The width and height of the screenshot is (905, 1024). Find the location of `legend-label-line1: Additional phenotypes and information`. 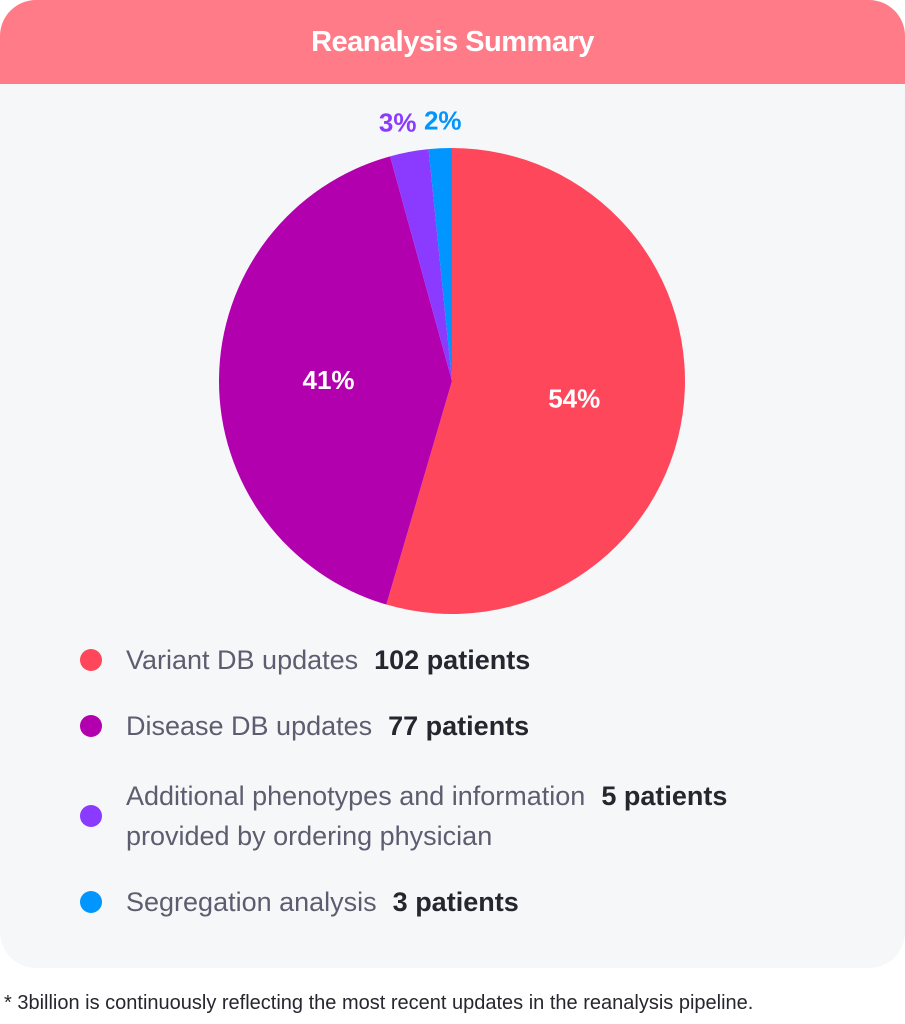

legend-label-line1: Additional phenotypes and information is located at coordinates (356, 796).